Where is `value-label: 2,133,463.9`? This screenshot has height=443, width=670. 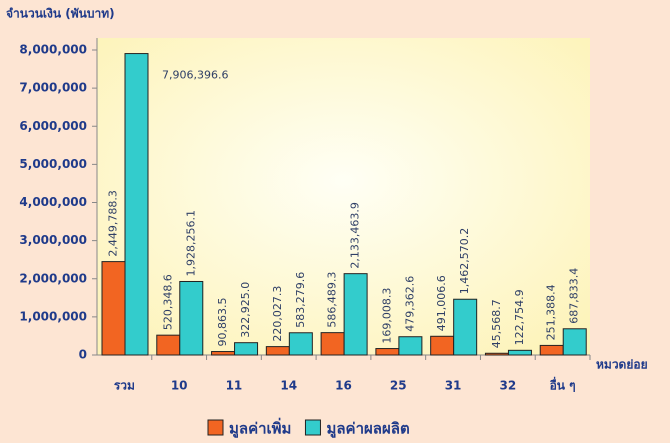
value-label: 2,133,463.9 is located at coordinates (355, 235).